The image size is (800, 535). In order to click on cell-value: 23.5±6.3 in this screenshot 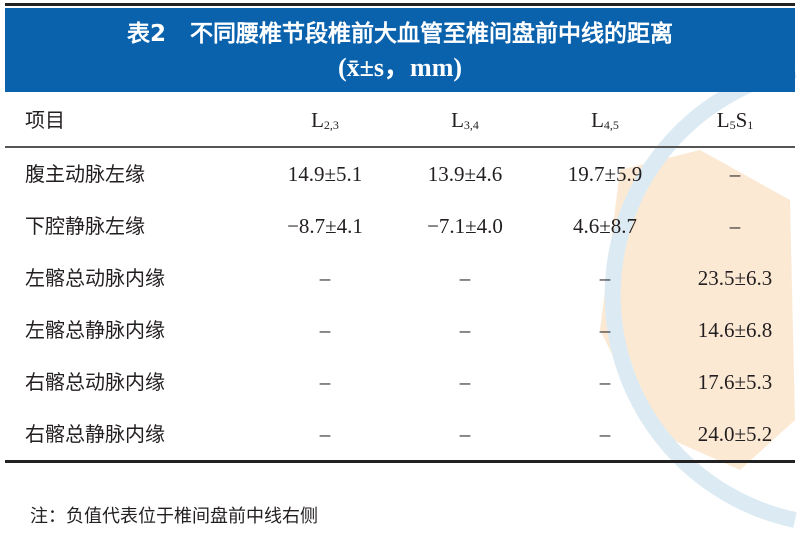, I will do `click(735, 278)`.